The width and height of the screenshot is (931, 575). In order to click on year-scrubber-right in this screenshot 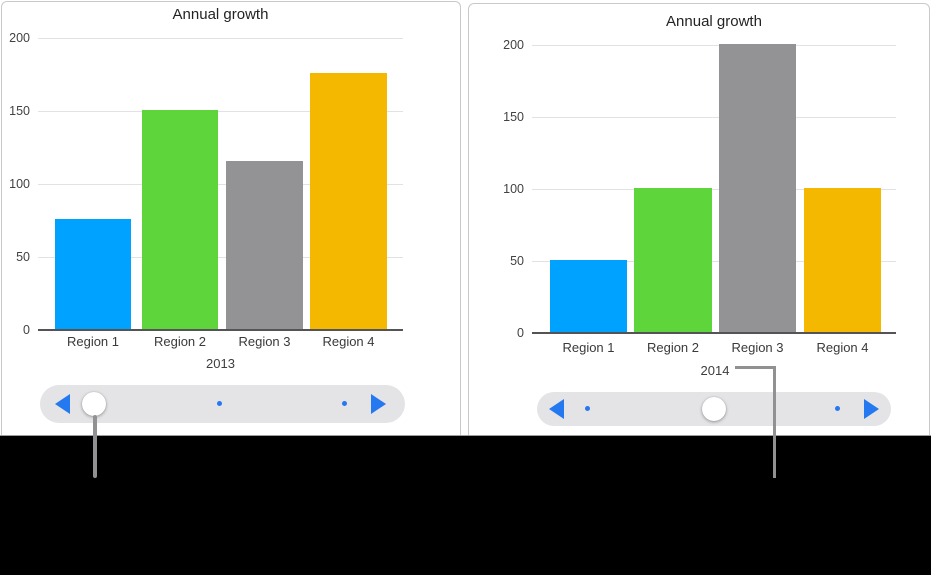, I will do `click(714, 409)`.